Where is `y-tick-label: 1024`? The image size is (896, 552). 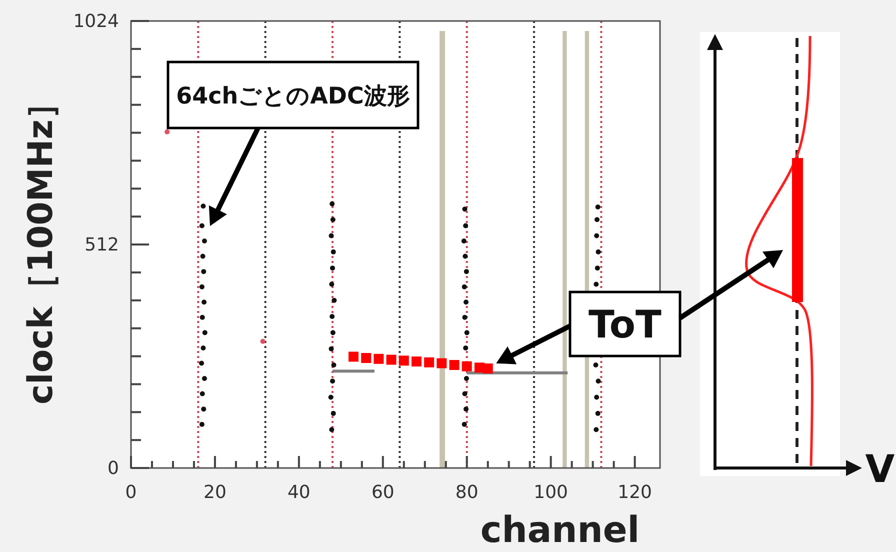 y-tick-label: 1024 is located at coordinates (96, 21).